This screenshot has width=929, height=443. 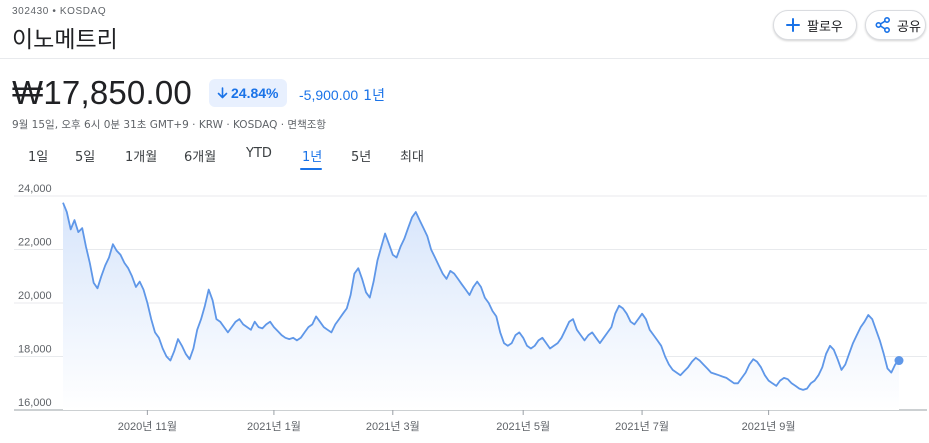 I want to click on x-tick-label: 2020년 11월, so click(x=147, y=426).